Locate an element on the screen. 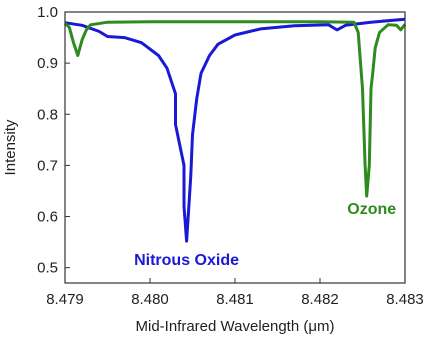  y-tick-label: 0.7 is located at coordinates (47, 165).